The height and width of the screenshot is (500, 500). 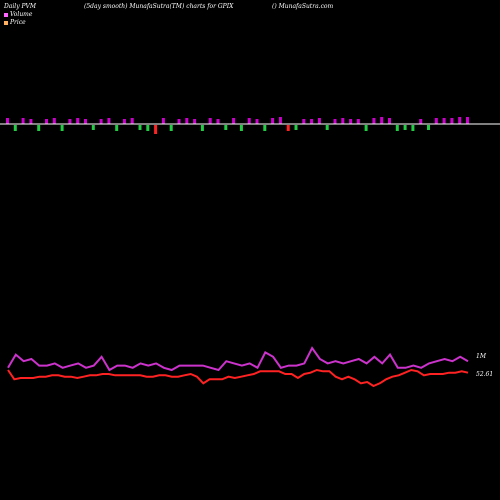 I want to click on legend-volume-label: Volume, so click(x=21, y=14).